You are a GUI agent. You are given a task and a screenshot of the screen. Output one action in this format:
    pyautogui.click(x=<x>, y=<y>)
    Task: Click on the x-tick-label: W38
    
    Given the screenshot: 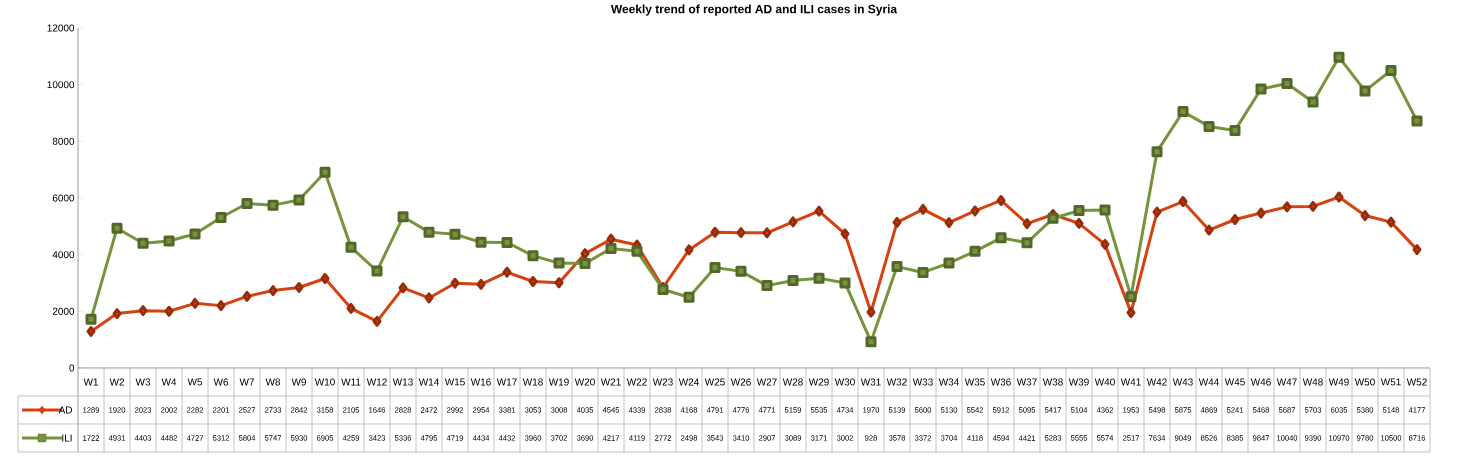 What is the action you would take?
    pyautogui.click(x=1052, y=382)
    